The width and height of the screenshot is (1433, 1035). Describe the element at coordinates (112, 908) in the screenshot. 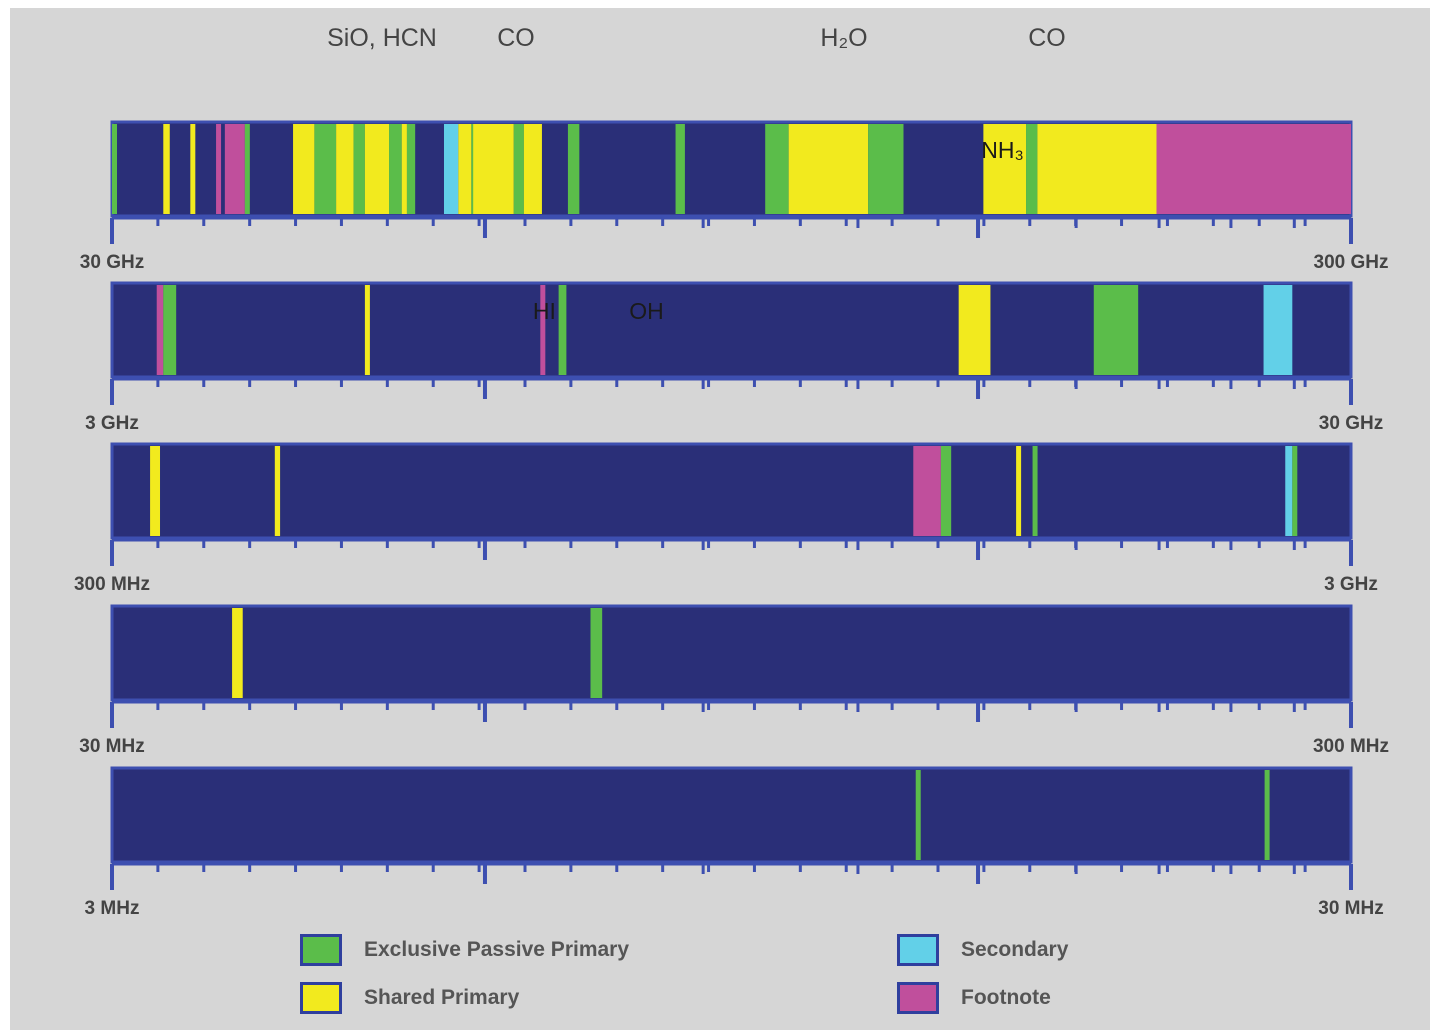

I see `row-5-min-label: 3 MHz` at that location.